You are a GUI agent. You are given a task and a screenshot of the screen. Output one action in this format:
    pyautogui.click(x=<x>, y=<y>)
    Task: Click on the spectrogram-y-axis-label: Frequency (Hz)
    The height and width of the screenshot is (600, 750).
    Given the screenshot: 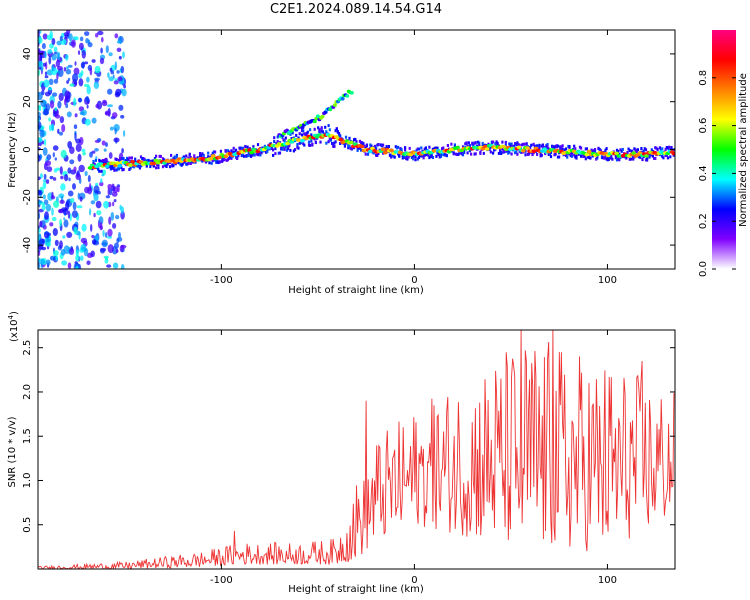 What is the action you would take?
    pyautogui.click(x=12, y=150)
    